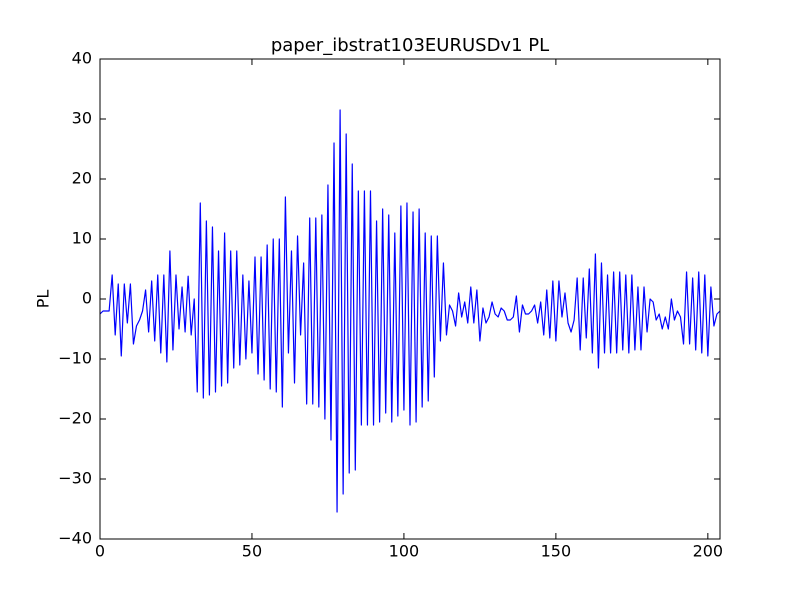 This screenshot has height=600, width=800. Describe the element at coordinates (87, 298) in the screenshot. I see `y-tick-label: 0` at that location.